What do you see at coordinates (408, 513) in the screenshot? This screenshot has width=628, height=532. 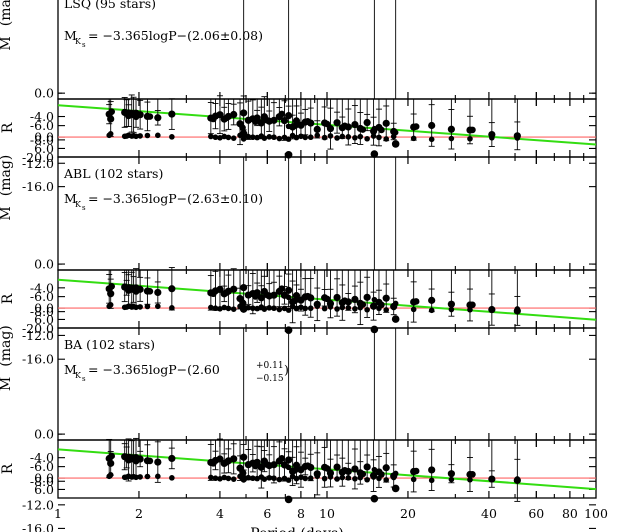 I see `x-tick-label: 20` at bounding box center [408, 513].